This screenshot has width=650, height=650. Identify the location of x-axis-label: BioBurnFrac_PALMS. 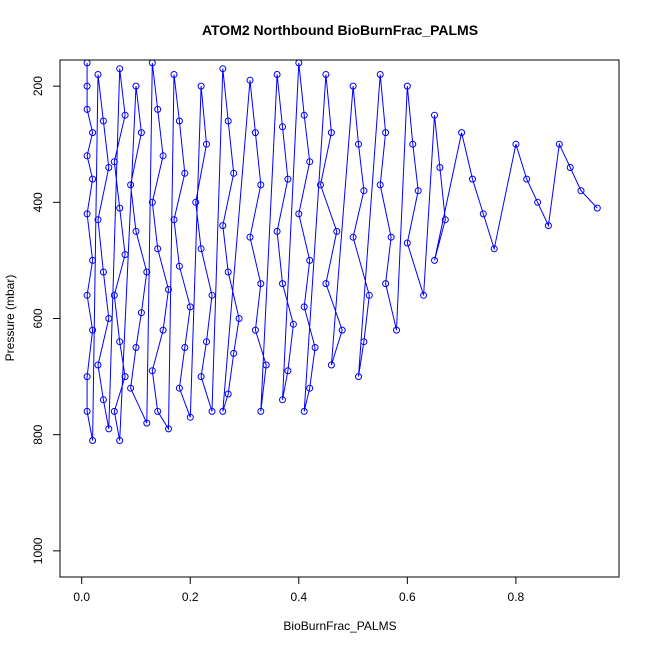
(339, 626).